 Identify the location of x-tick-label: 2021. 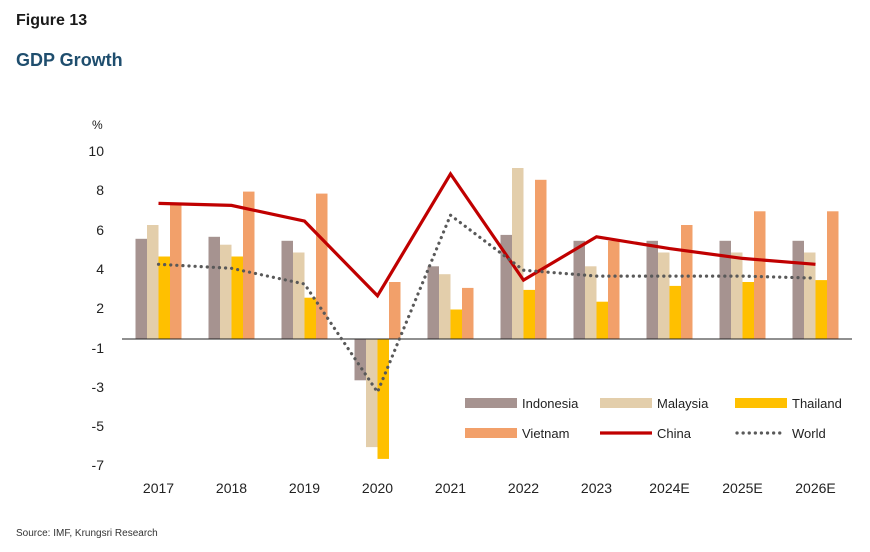
(450, 488).